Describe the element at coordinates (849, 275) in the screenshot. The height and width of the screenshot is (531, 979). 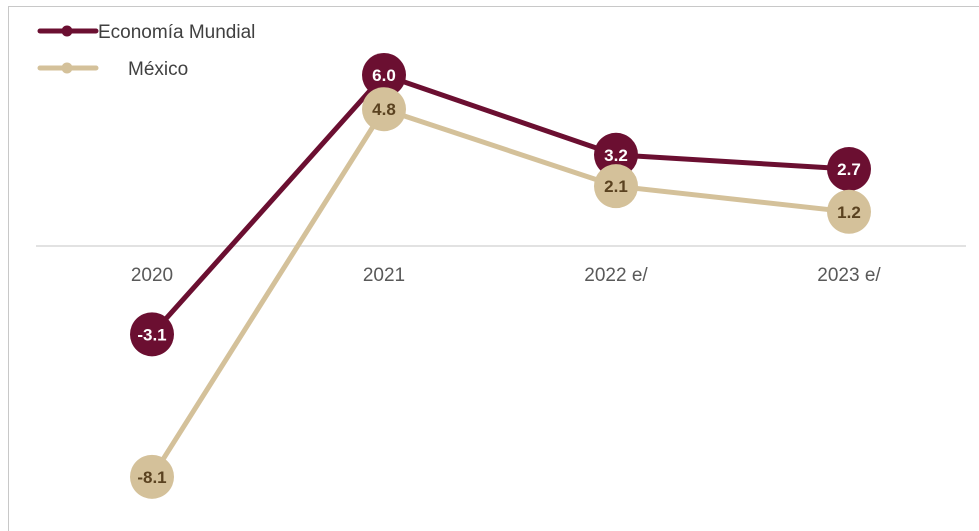
I see `x-tick-label: 2023 e/` at that location.